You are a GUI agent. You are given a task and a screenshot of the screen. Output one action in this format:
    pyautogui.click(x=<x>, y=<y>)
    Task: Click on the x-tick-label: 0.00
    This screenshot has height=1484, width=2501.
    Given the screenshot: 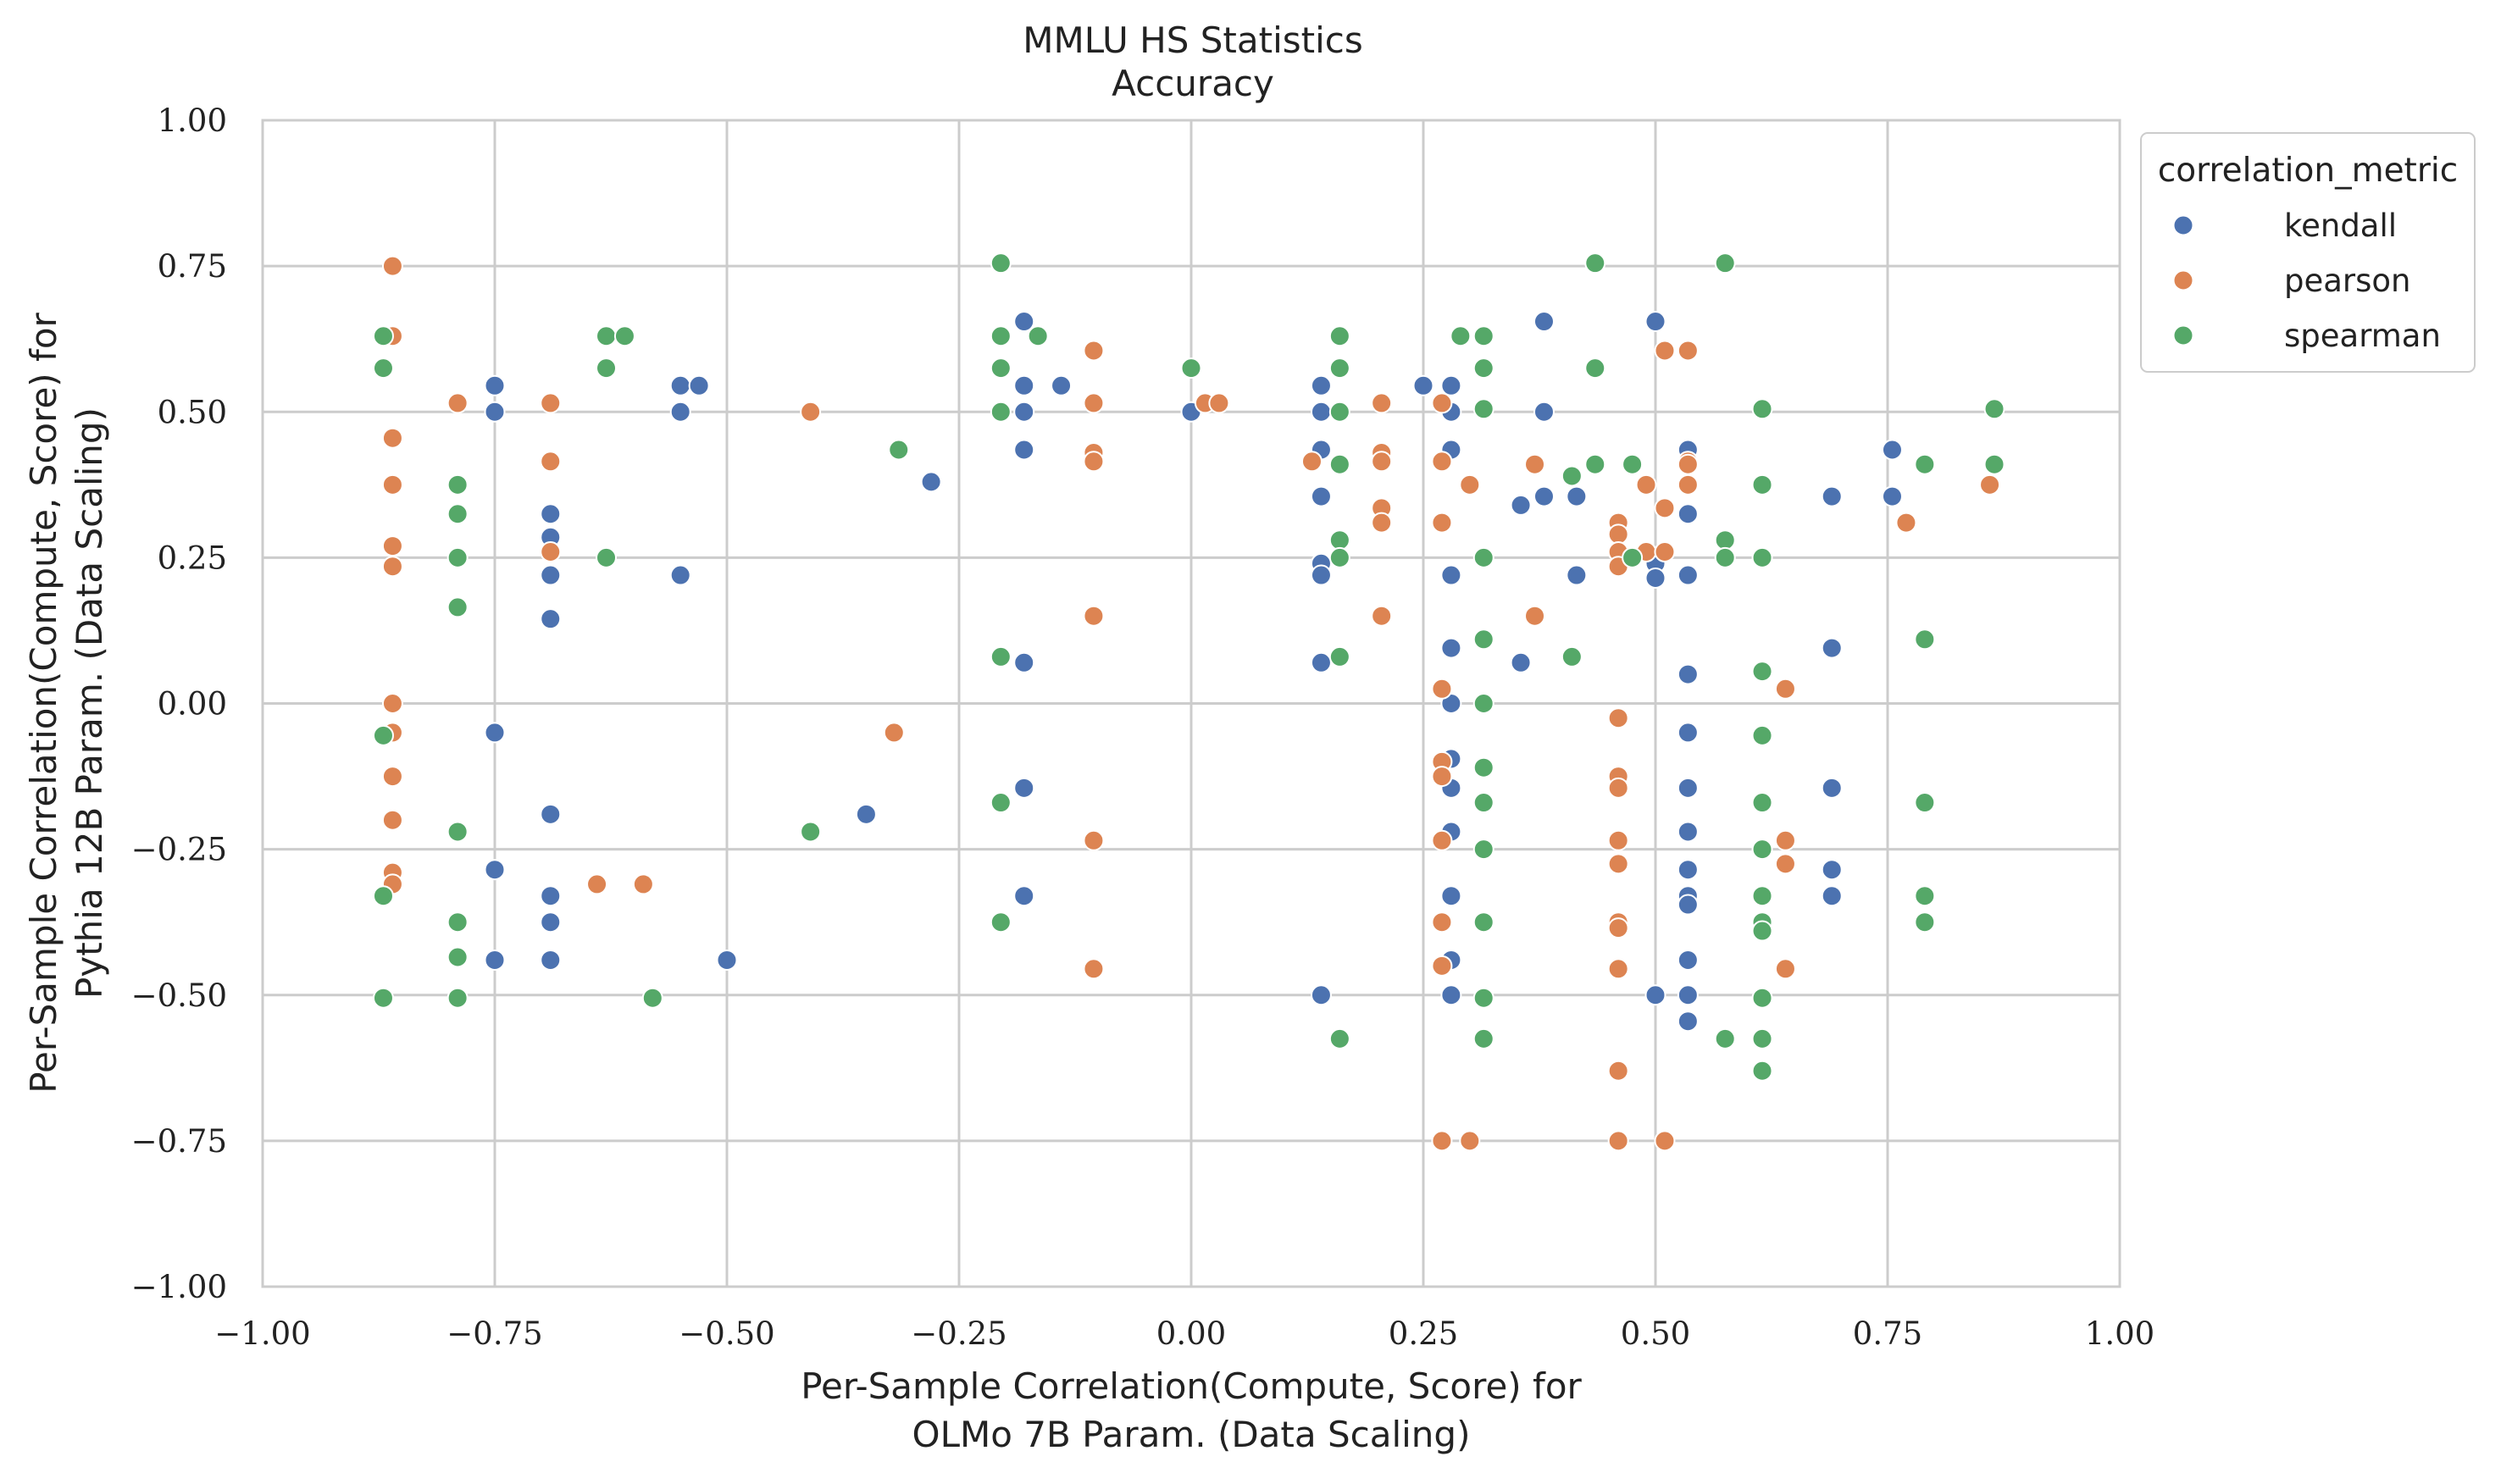 What is the action you would take?
    pyautogui.click(x=1191, y=1333)
    